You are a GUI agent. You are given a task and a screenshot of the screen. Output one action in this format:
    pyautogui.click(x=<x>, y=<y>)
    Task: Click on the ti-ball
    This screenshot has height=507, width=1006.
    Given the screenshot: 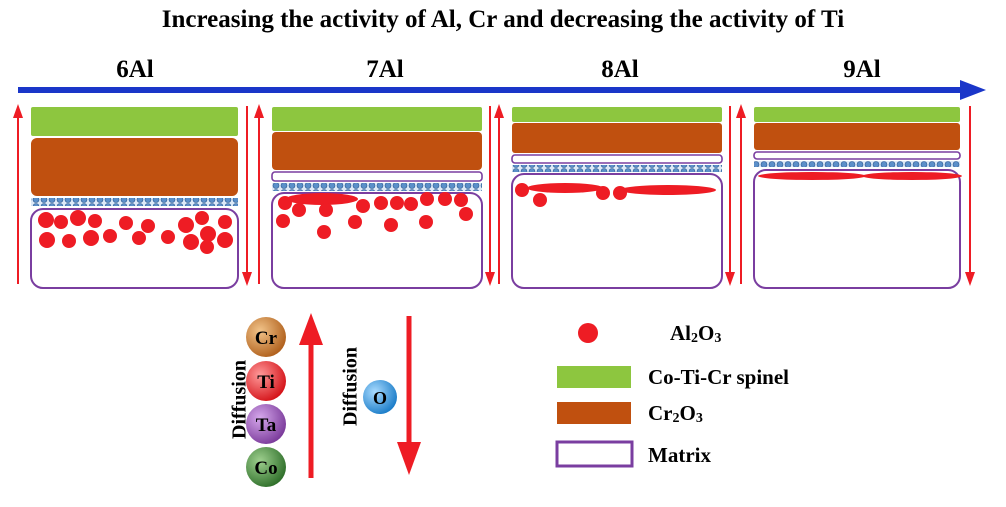 What is the action you would take?
    pyautogui.click(x=266, y=381)
    